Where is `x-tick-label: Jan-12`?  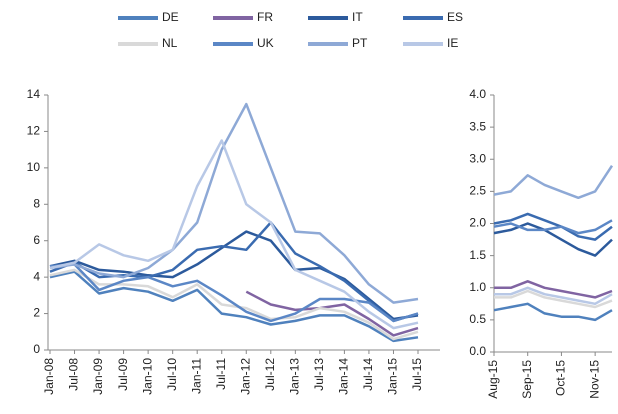
x-tick-label: Jan-12 is located at coordinates (245, 376).